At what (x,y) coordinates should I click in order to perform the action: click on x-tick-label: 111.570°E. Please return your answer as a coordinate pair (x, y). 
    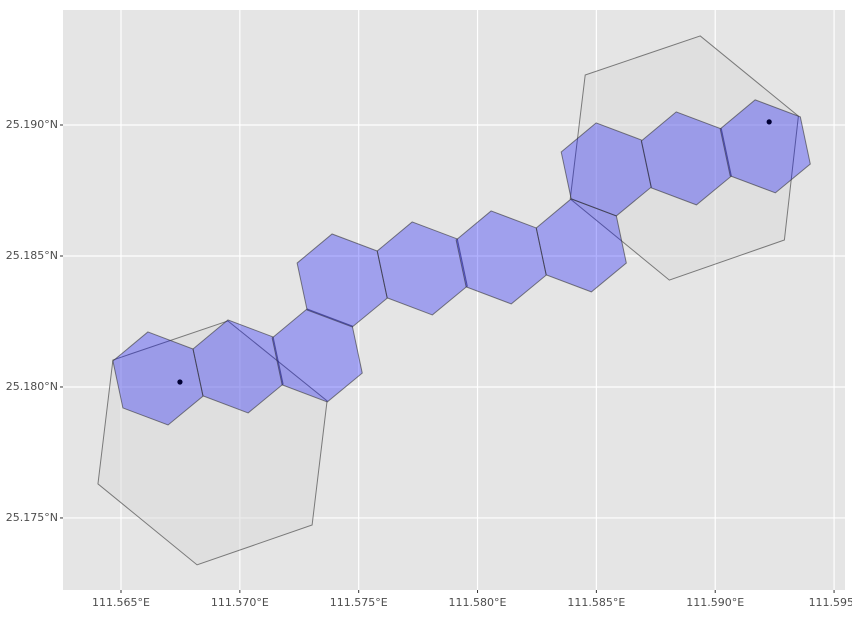
    Looking at the image, I should click on (240, 602).